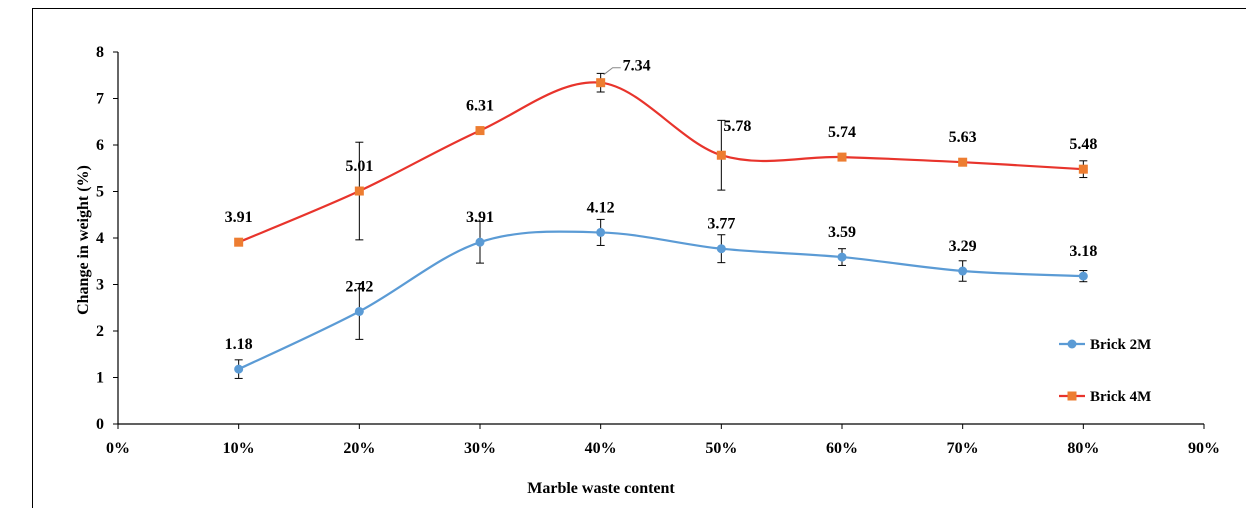 The height and width of the screenshot is (508, 1246). What do you see at coordinates (1120, 345) in the screenshot?
I see `legend-label-brick-2m: Brick 2M` at bounding box center [1120, 345].